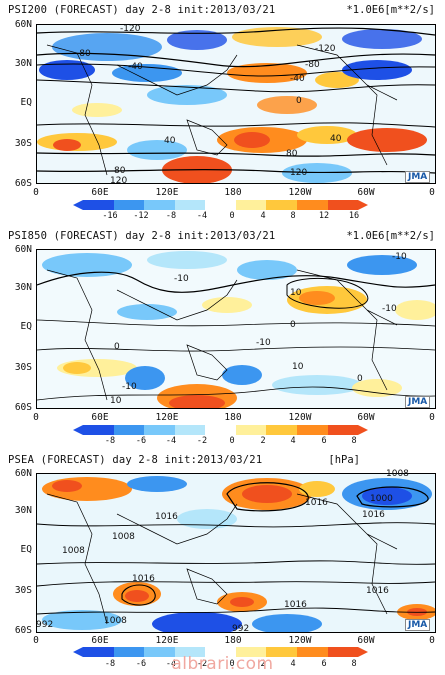 The height and width of the screenshot is (675, 445). What do you see at coordinates (135, 460) in the screenshot?
I see `panel-title: PSEA (FORECAST) day 2-8 init:2013/03/21` at bounding box center [135, 460].